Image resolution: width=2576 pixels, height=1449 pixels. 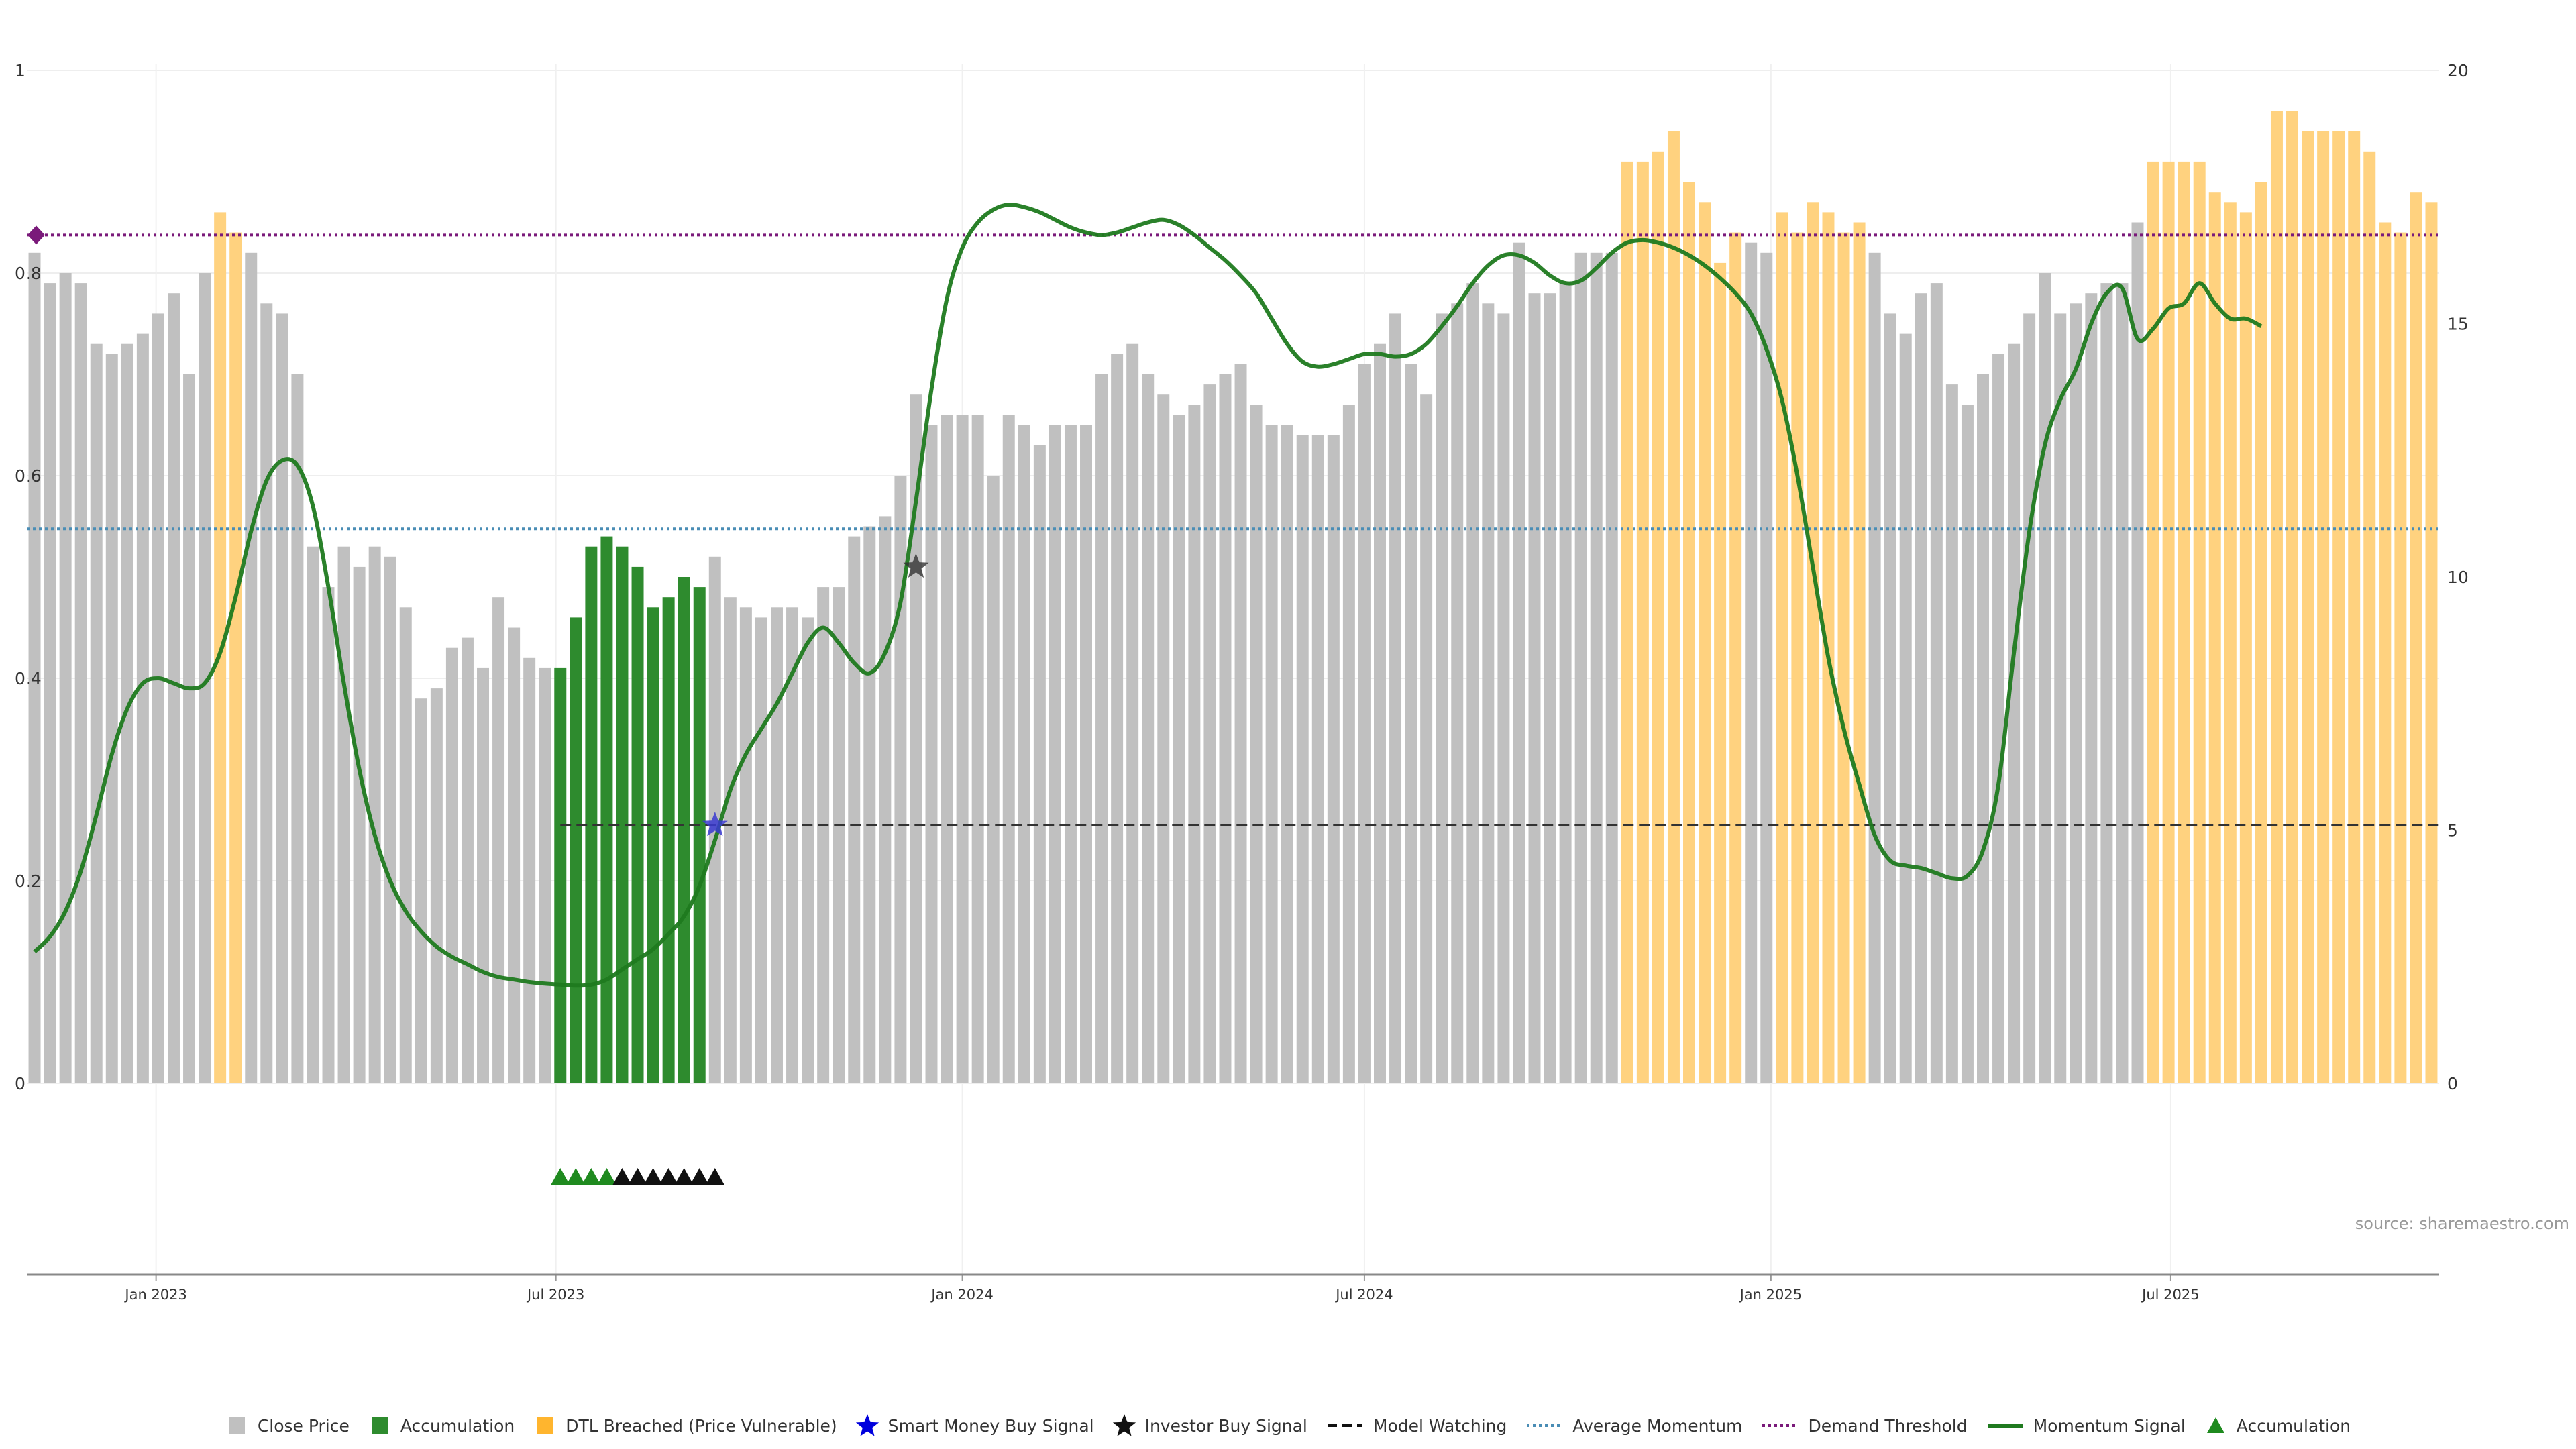 I want to click on legend-item: Smart Money Buy Signal, so click(x=974, y=1425).